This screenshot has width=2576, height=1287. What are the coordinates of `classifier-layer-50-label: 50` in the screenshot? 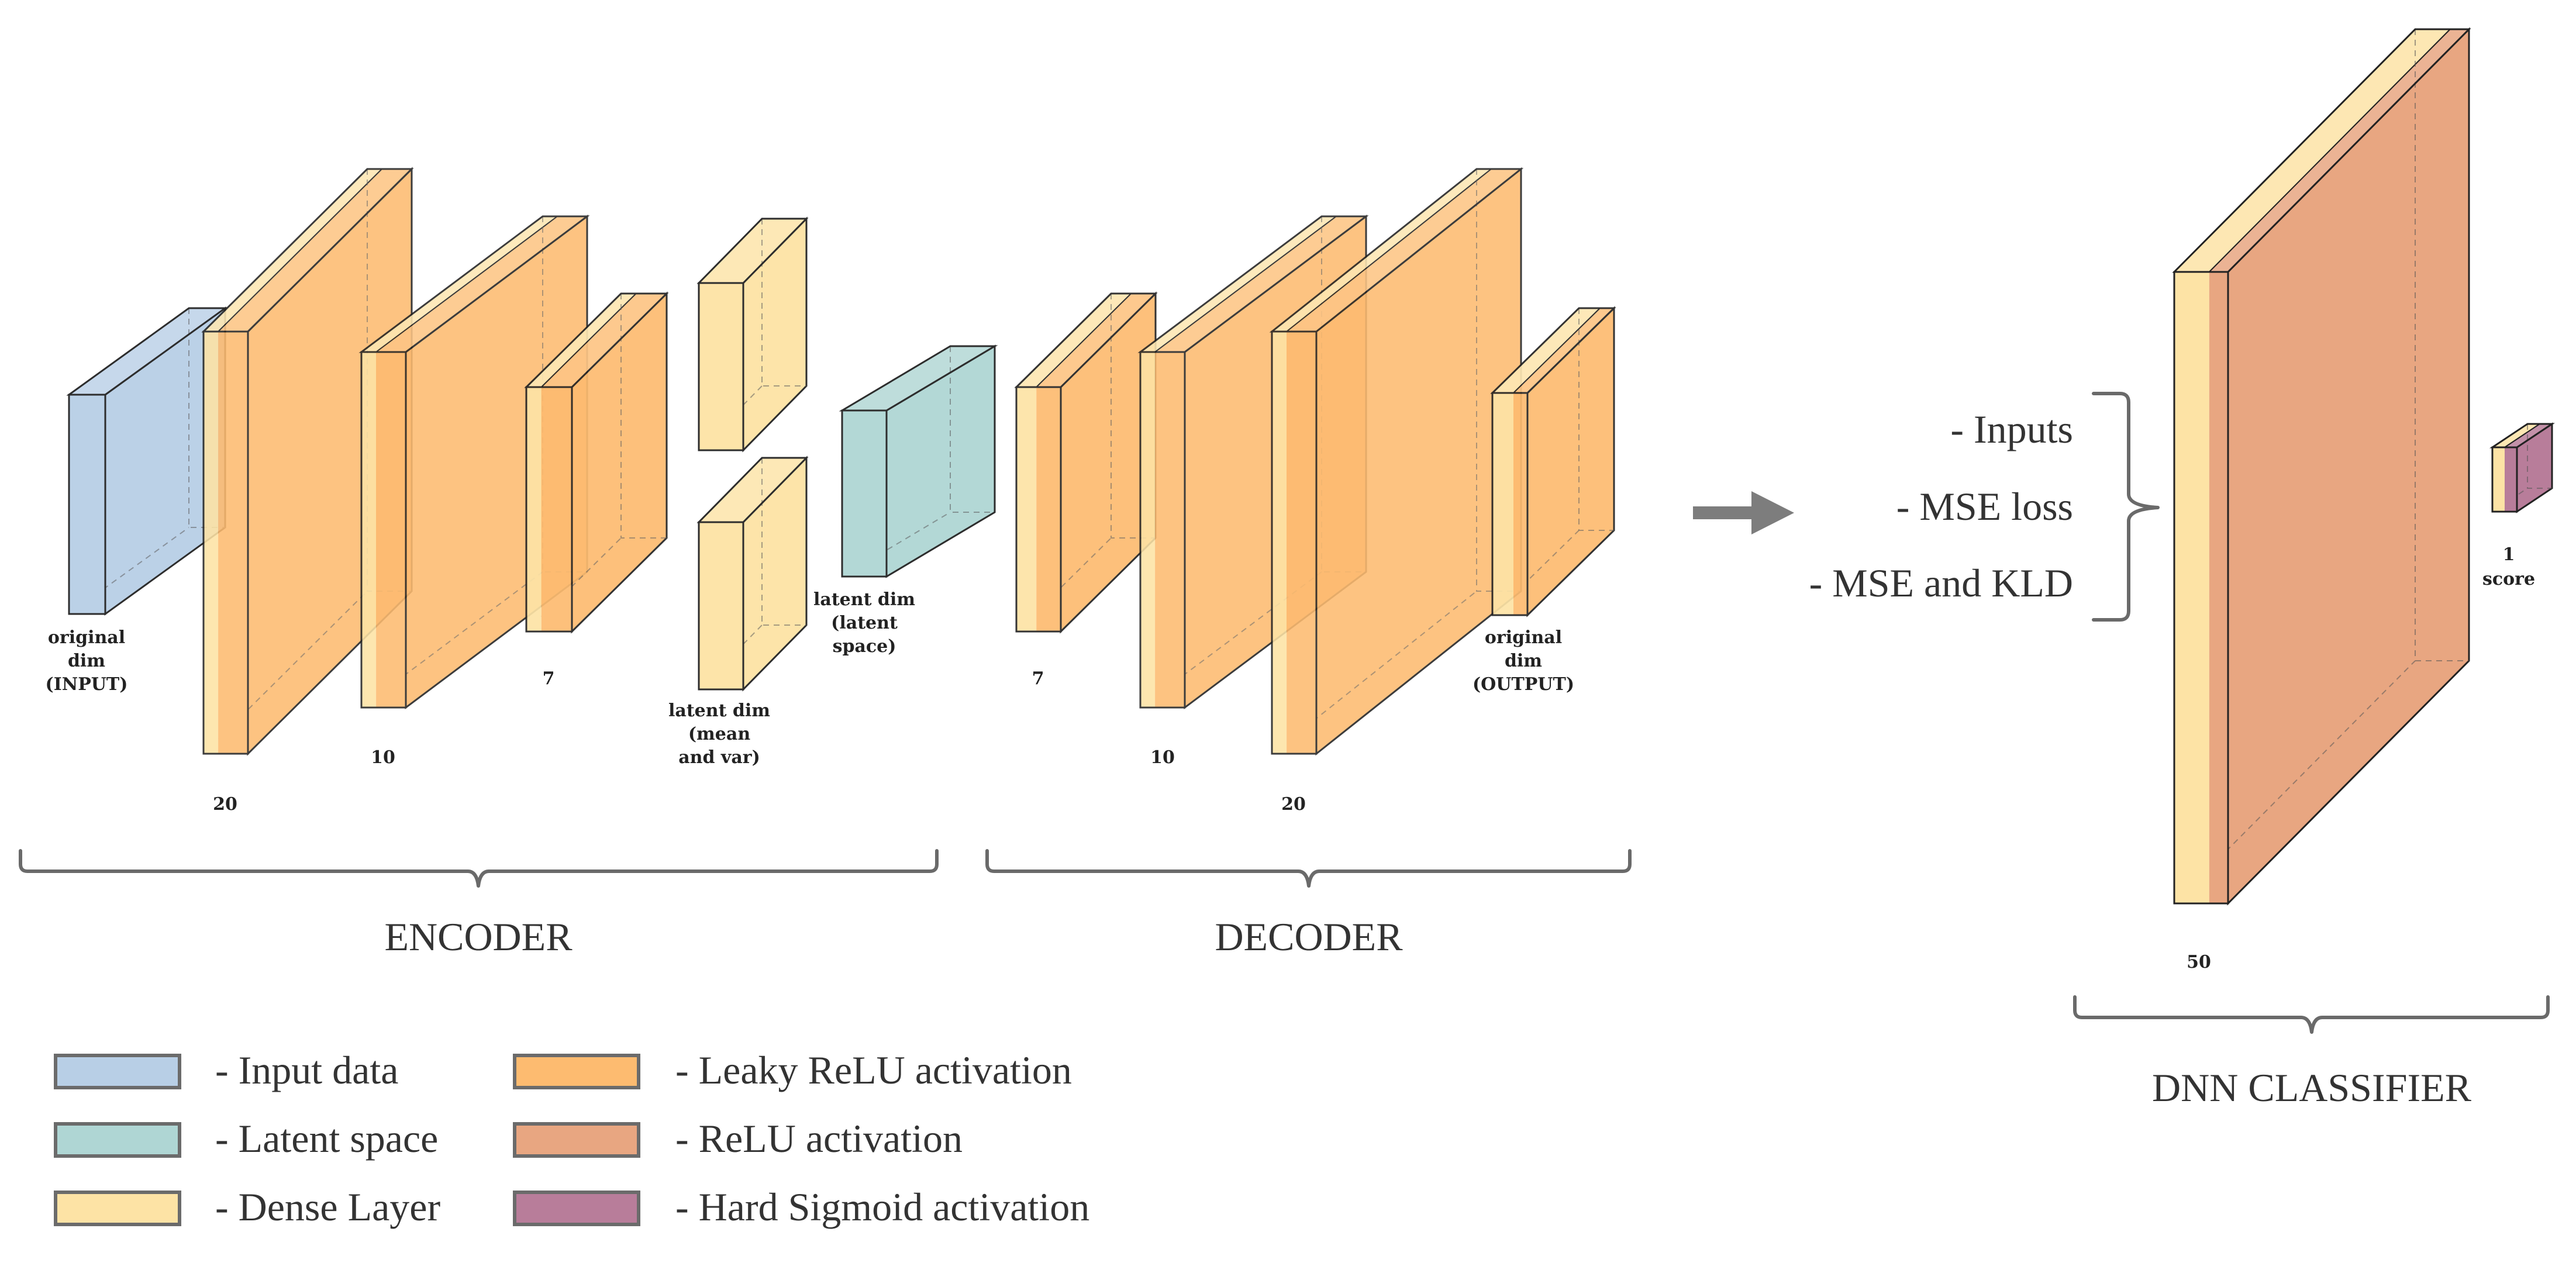 It's located at (2199, 962).